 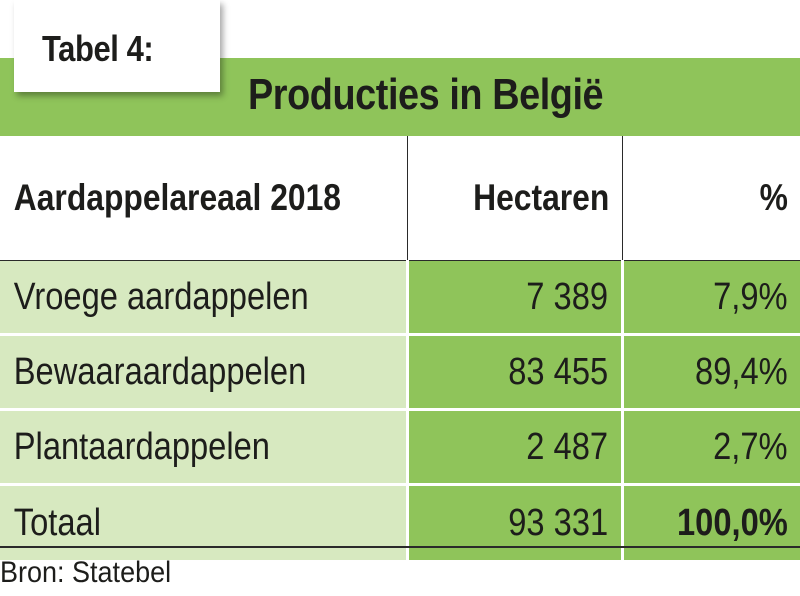 What do you see at coordinates (513, 298) in the screenshot?
I see `row-hectares-cell: 7 389` at bounding box center [513, 298].